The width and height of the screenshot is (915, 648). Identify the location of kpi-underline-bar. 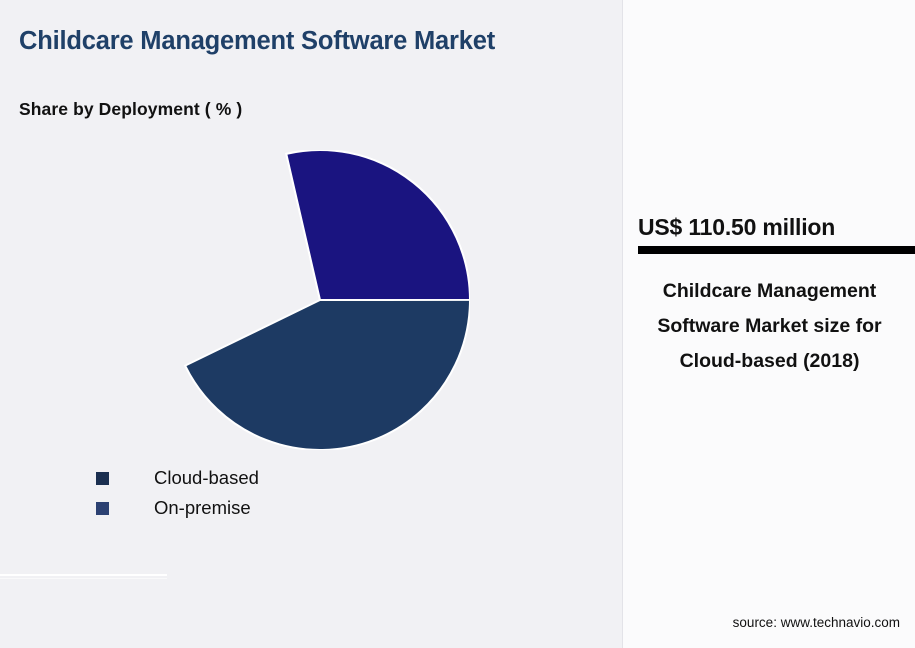
(776, 250).